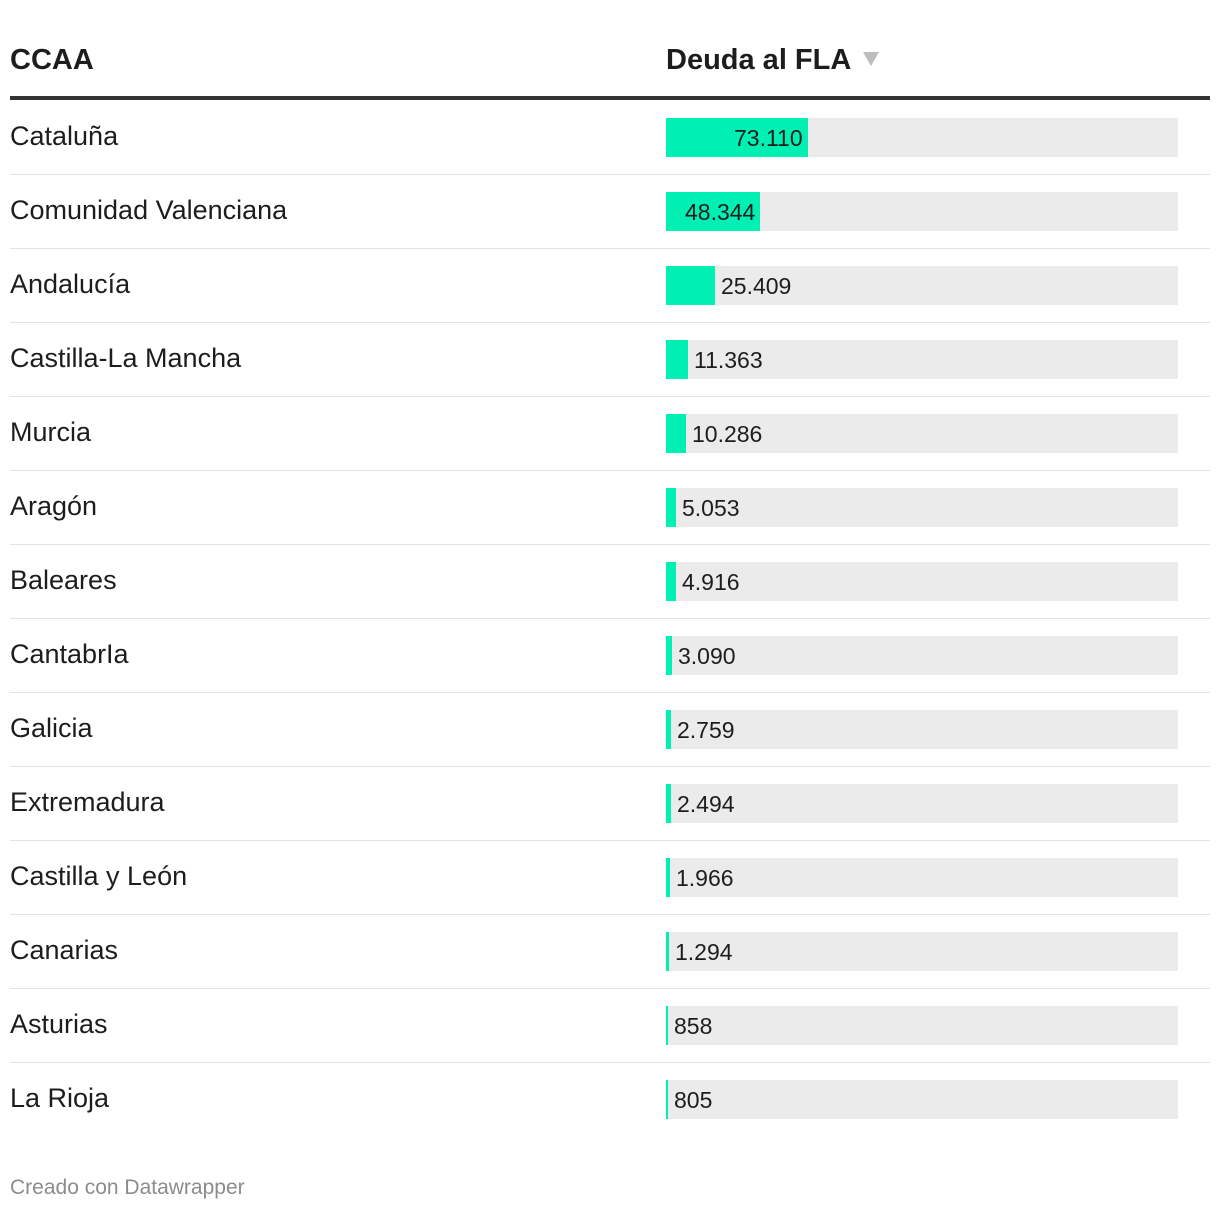 Image resolution: width=1220 pixels, height=1212 pixels. What do you see at coordinates (756, 286) in the screenshot?
I see `bar-value-label: 25.409` at bounding box center [756, 286].